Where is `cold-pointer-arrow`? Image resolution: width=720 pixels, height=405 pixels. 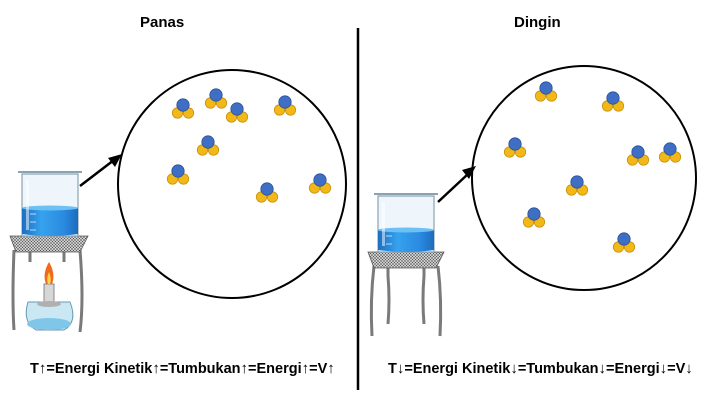 cold-pointer-arrow is located at coordinates (456, 184).